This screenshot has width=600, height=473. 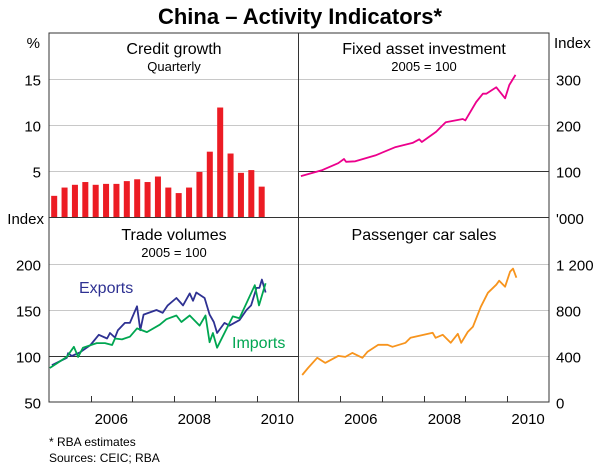 I want to click on footnote-sources: Sources: CEIC; RBA, so click(x=104, y=458).